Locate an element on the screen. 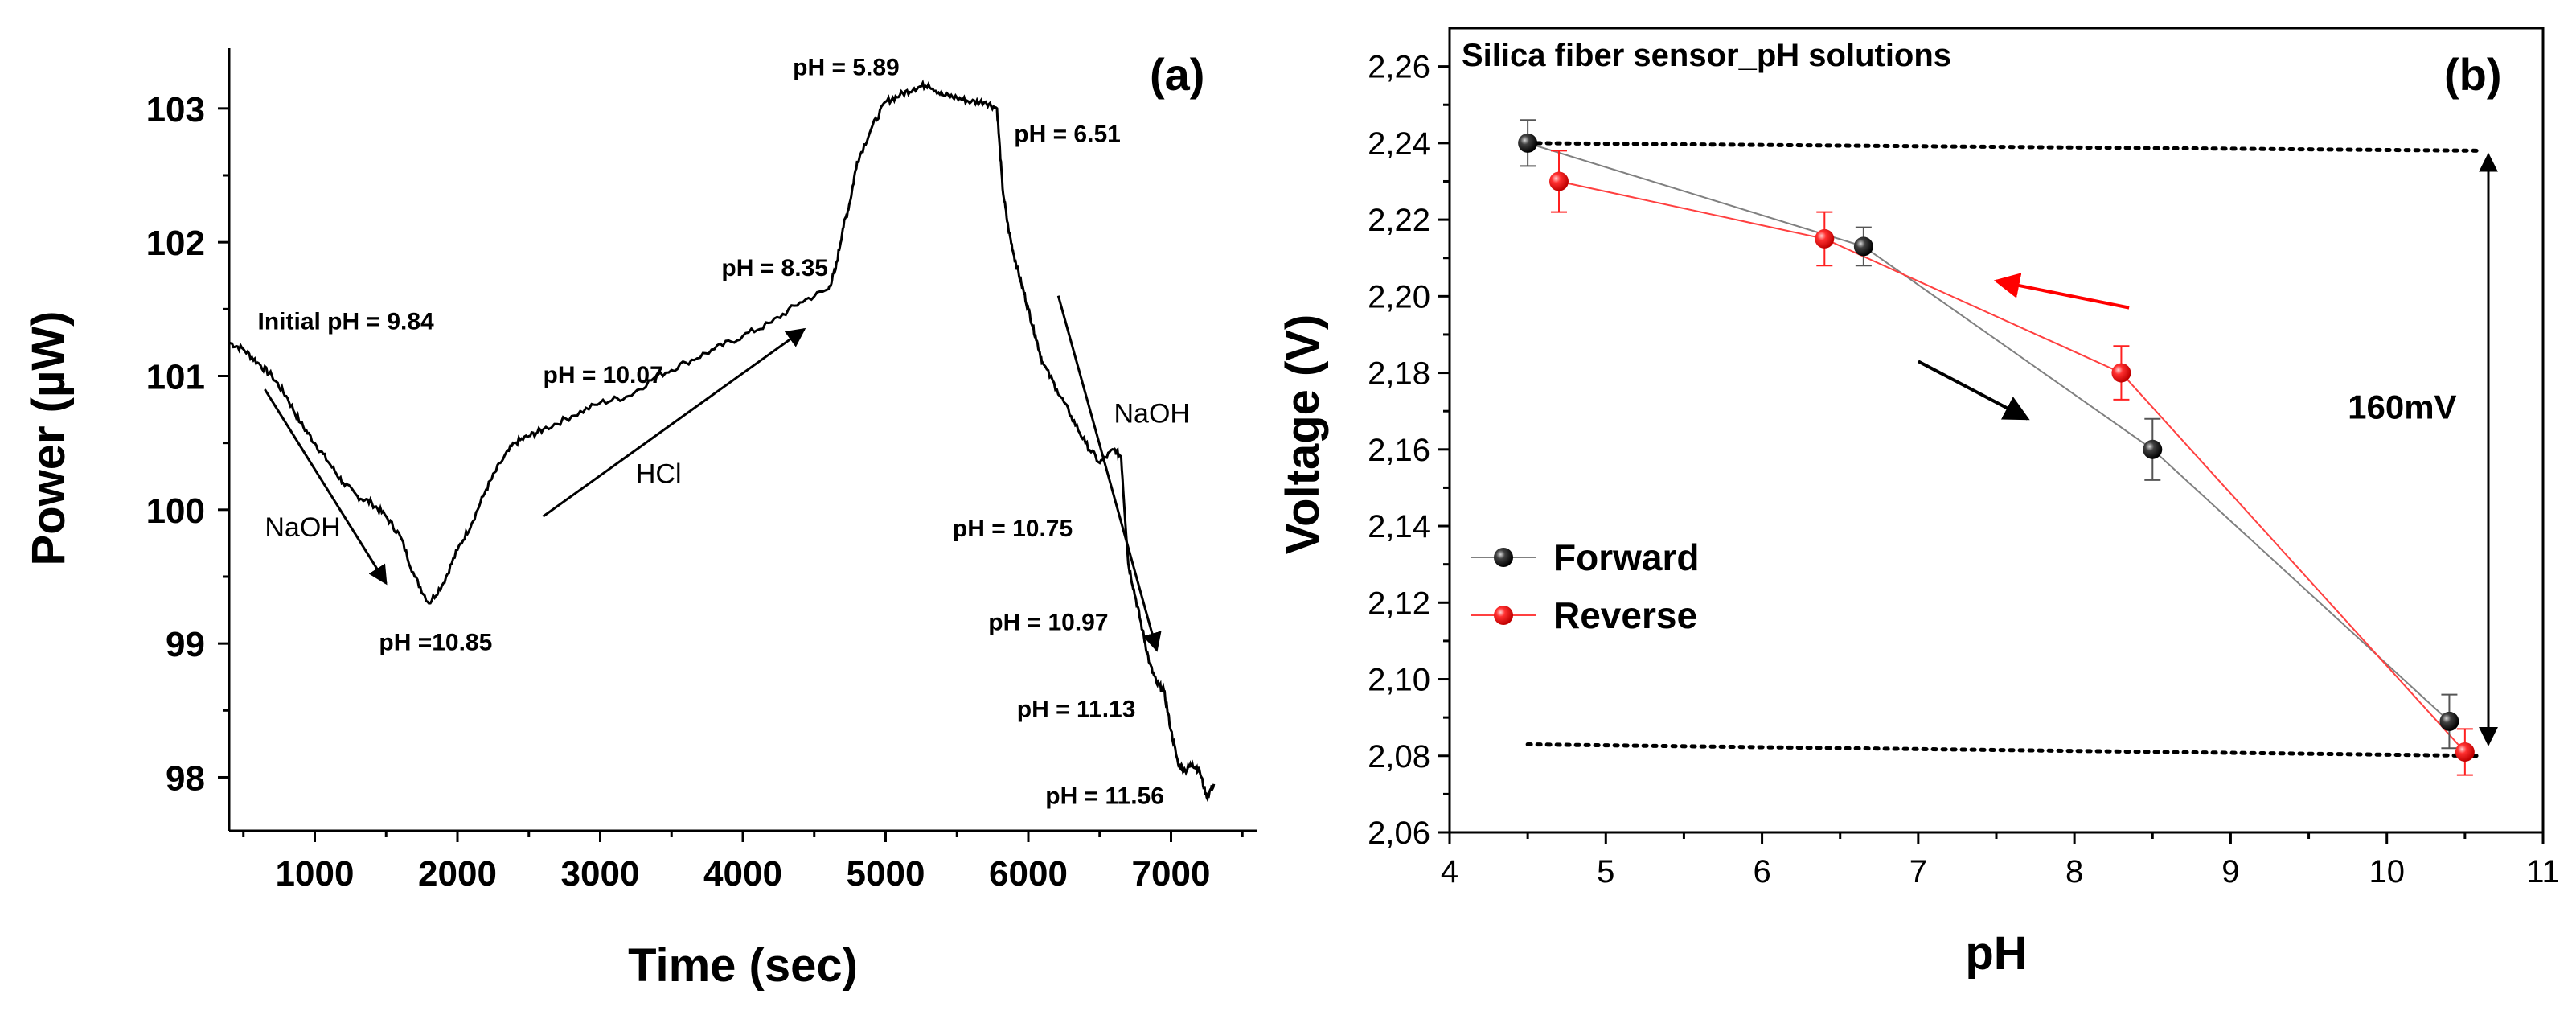 This screenshot has width=2576, height=1015. panel-a-annotation: pH = 11.56 is located at coordinates (1104, 796).